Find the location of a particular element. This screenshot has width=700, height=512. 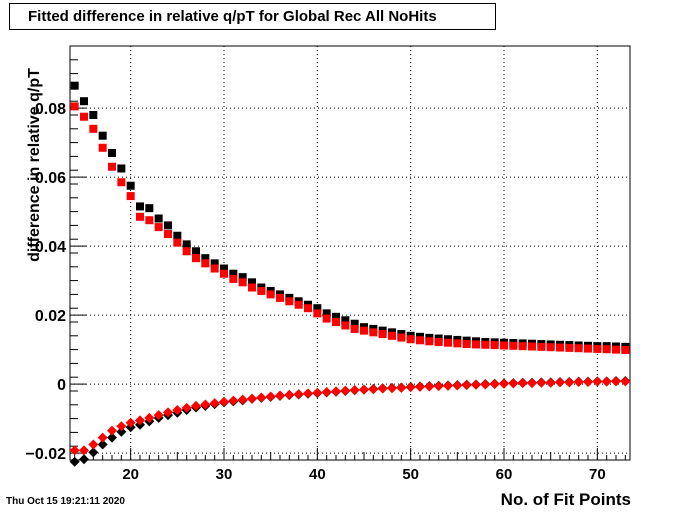

x-axis-title: No. of Fit Points is located at coordinates (565, 499).